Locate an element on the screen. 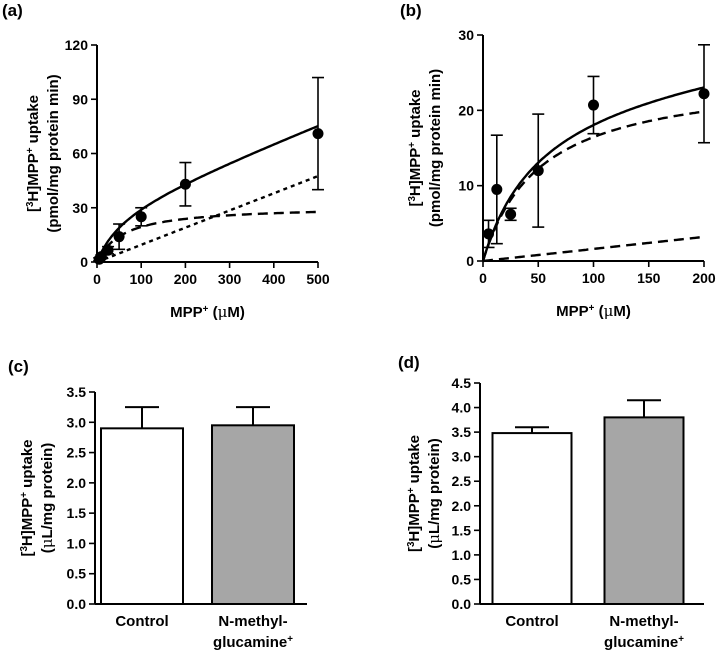  x-tick-label: 50 is located at coordinates (538, 278).